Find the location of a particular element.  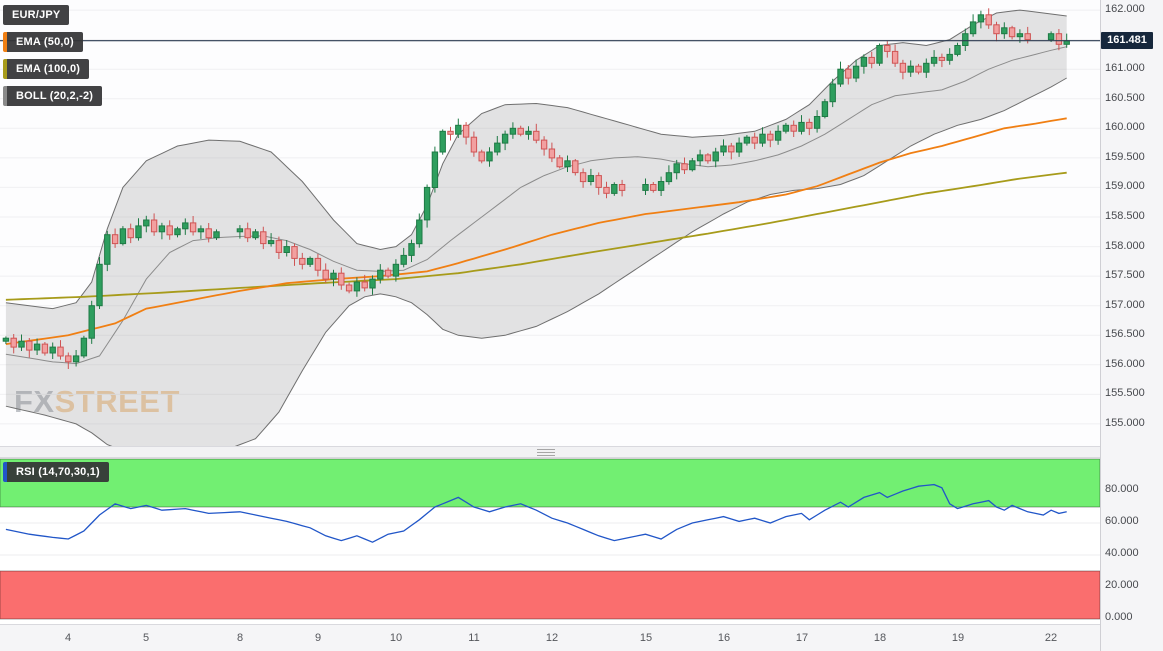

time-tick-label: 11 is located at coordinates (474, 638).